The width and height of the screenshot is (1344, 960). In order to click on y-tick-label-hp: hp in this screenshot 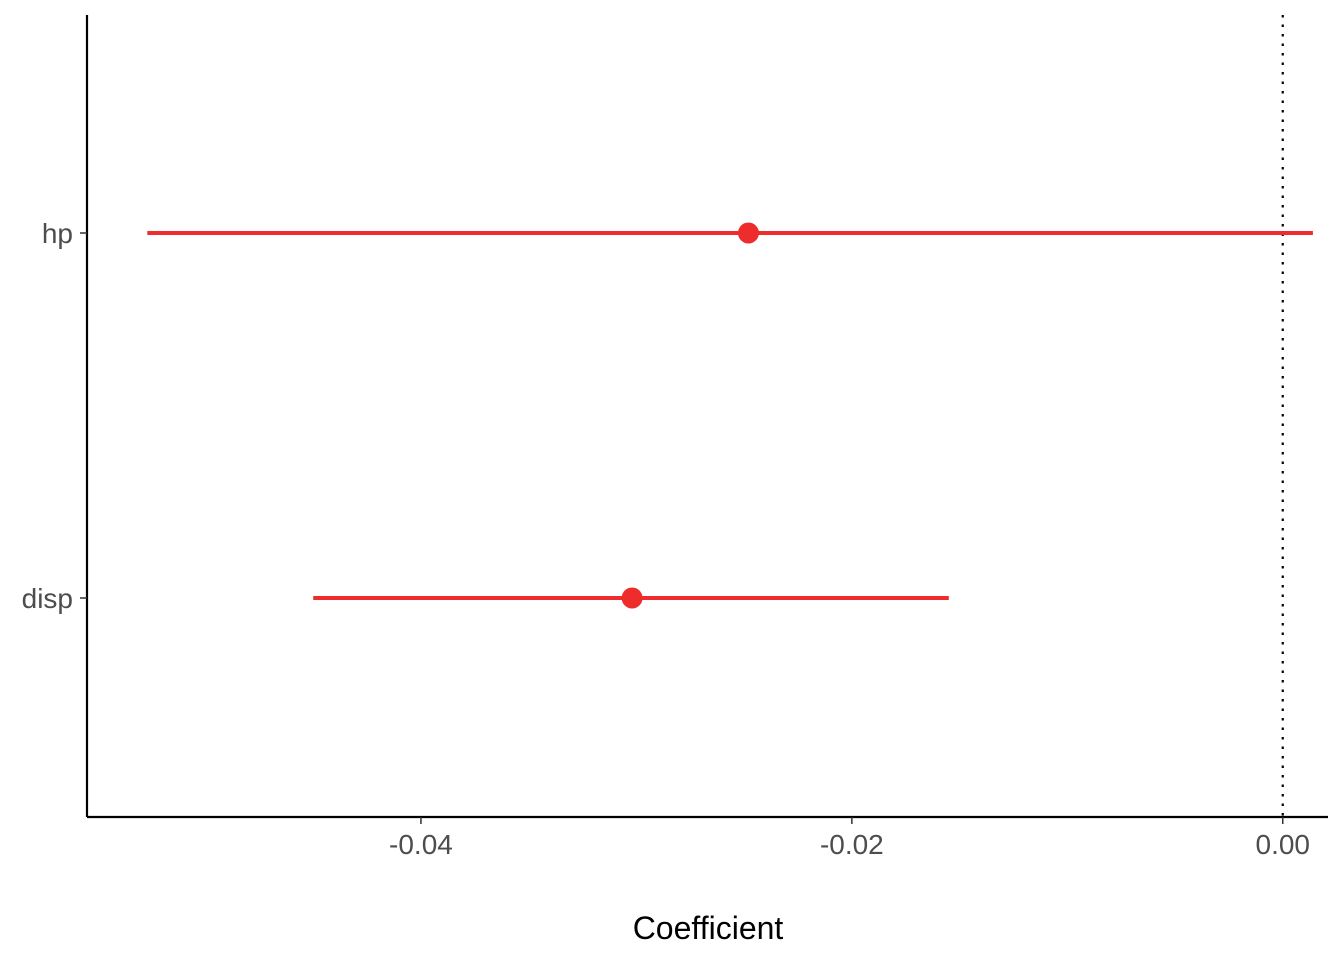, I will do `click(57, 233)`.